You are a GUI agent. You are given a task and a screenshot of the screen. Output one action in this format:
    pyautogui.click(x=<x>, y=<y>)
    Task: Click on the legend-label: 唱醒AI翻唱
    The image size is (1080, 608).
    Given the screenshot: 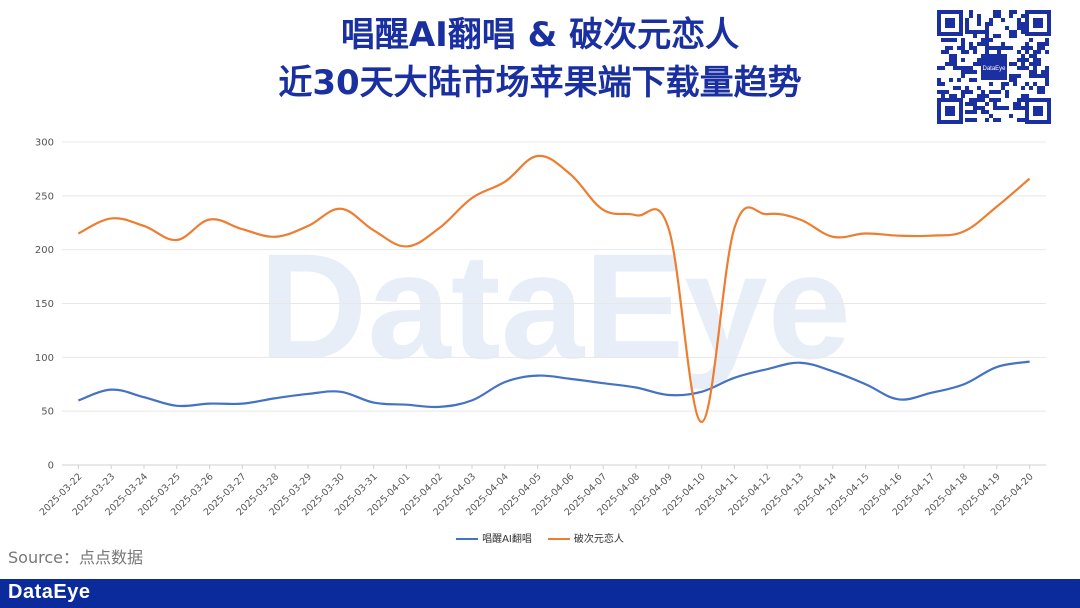 What is the action you would take?
    pyautogui.click(x=507, y=539)
    